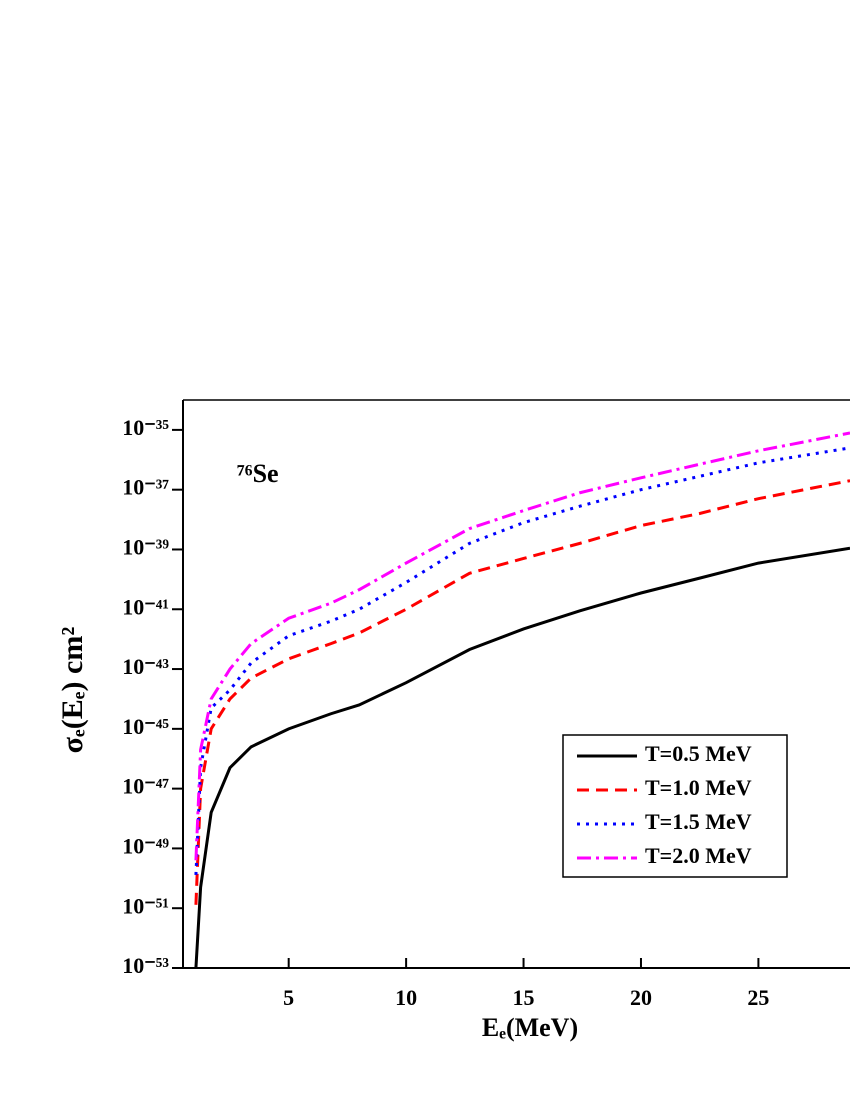 The width and height of the screenshot is (850, 1100). What do you see at coordinates (145, 427) in the screenshot?
I see `y-tick-label: 10⁻³⁵` at bounding box center [145, 427].